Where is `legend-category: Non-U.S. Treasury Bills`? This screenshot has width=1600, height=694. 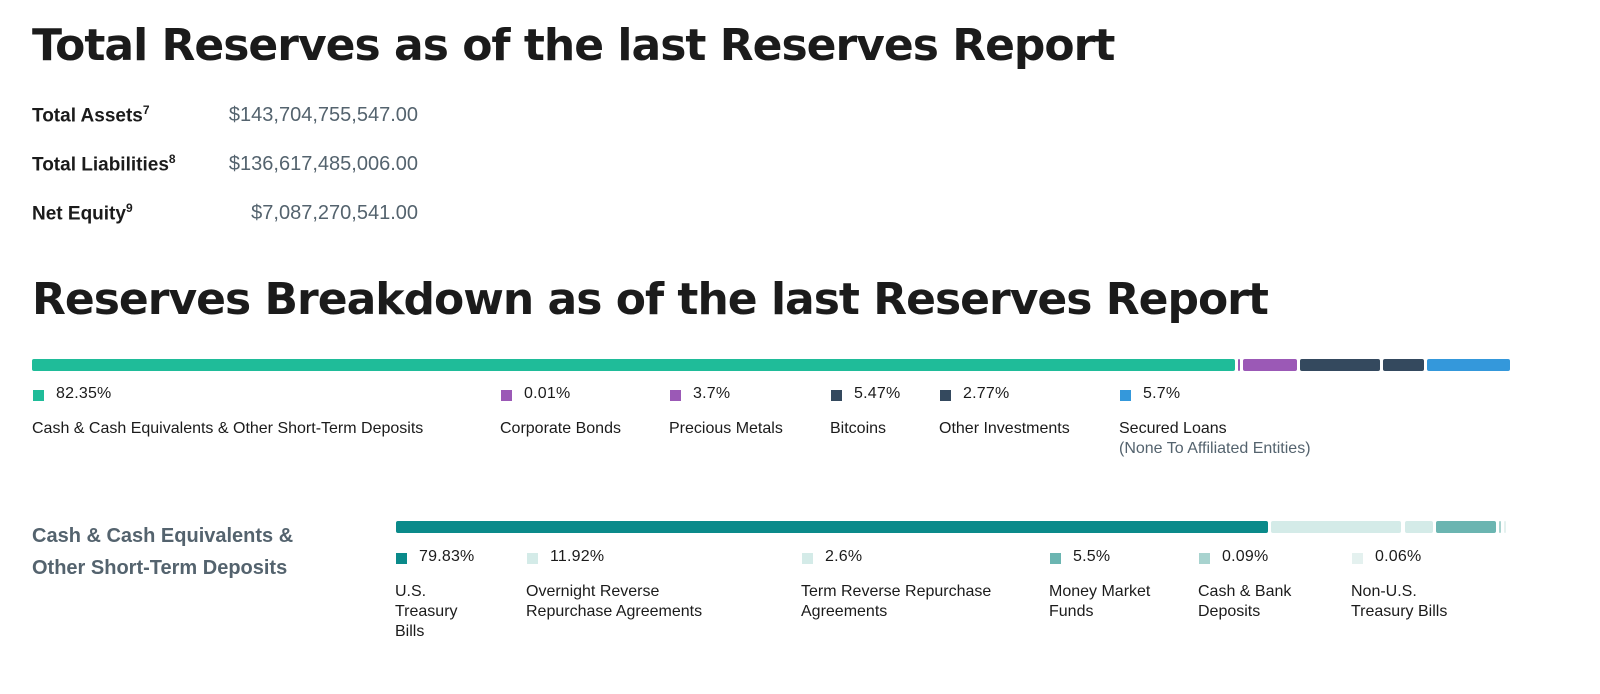 legend-category: Non-U.S. Treasury Bills is located at coordinates (1399, 601).